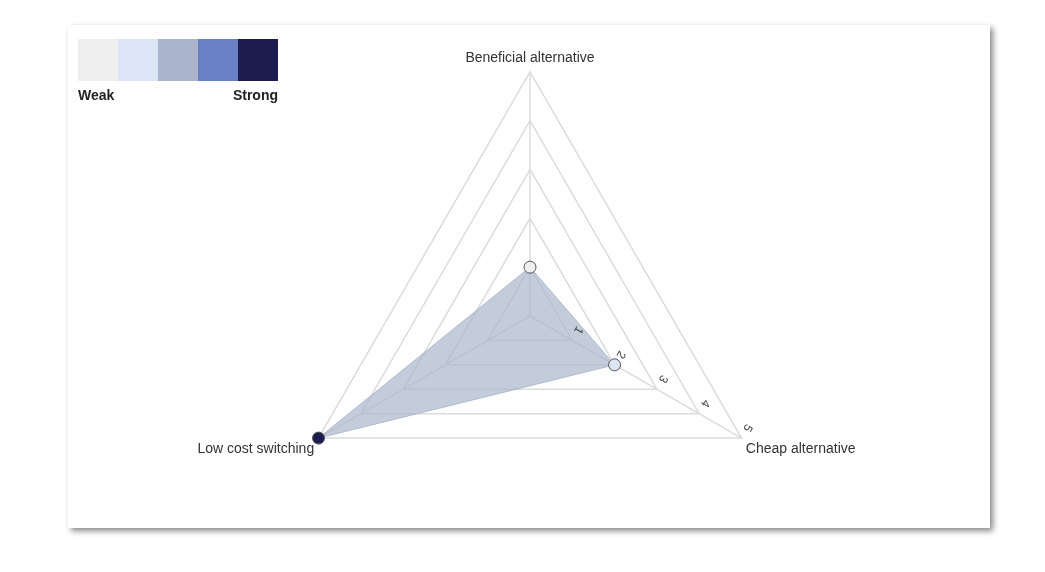  Describe the element at coordinates (705, 404) in the screenshot. I see `y-tick-label: 4` at that location.